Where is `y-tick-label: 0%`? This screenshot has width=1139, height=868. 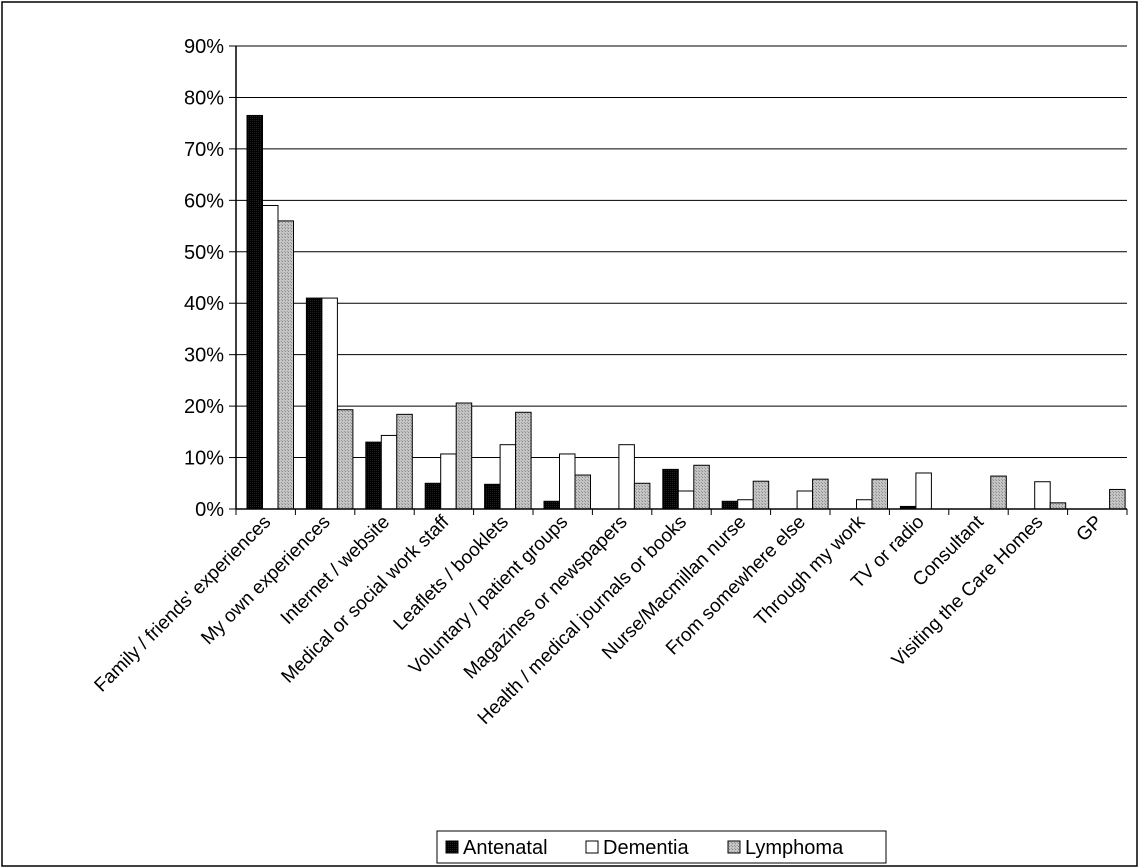 y-tick-label: 0% is located at coordinates (209, 510).